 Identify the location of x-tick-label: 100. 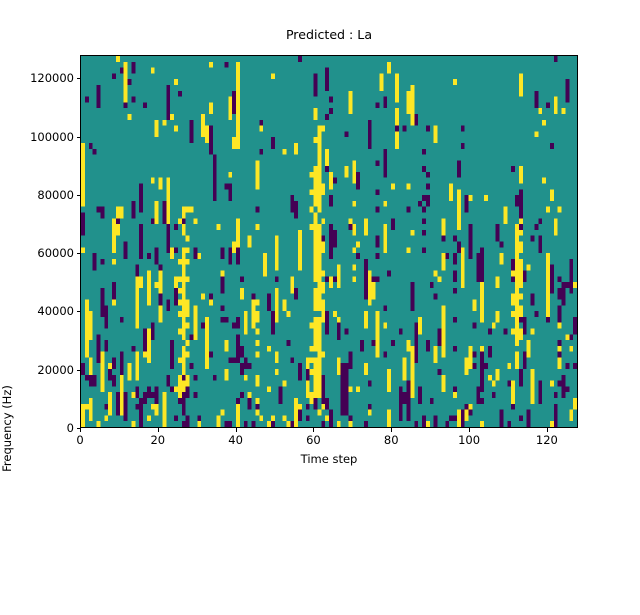
(469, 440).